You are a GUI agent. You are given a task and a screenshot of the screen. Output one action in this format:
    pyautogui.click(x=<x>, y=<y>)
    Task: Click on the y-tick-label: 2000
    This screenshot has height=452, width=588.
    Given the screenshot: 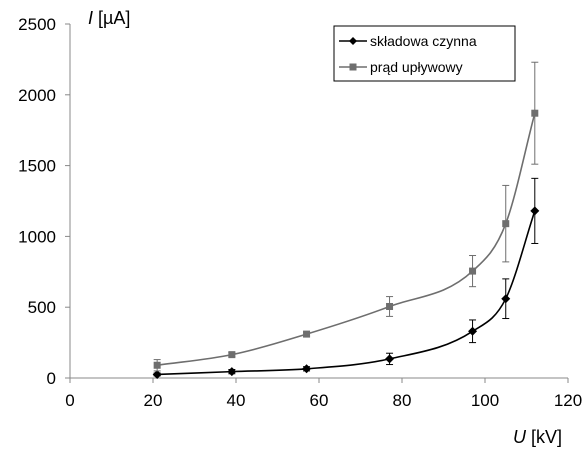 What is the action you would take?
    pyautogui.click(x=37, y=95)
    